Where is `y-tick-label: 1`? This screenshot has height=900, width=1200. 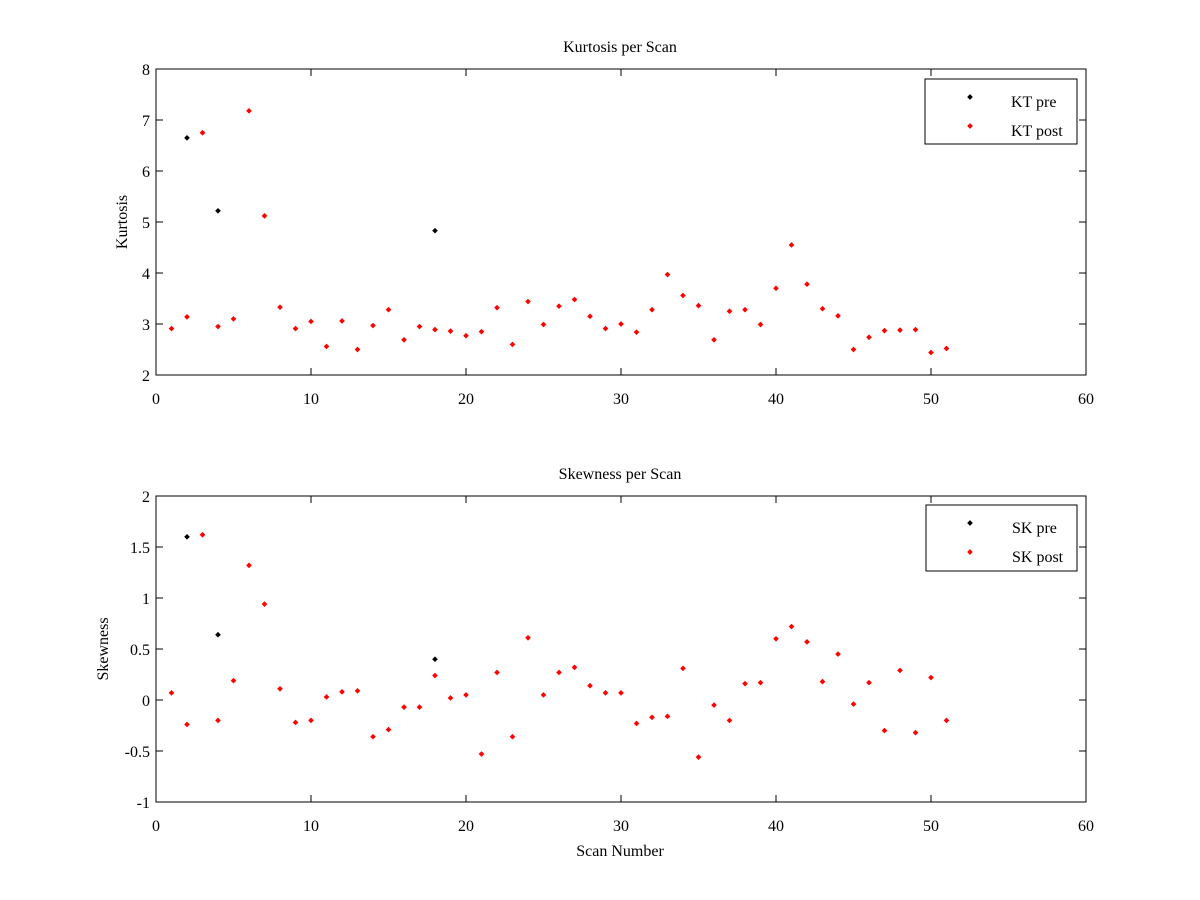
y-tick-label: 1 is located at coordinates (146, 599).